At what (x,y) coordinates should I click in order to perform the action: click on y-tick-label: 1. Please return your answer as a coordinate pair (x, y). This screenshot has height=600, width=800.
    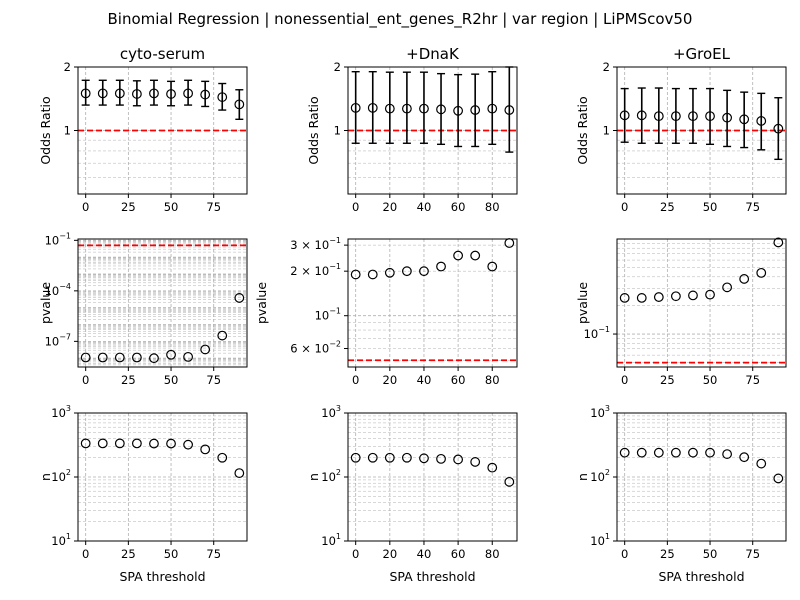
    Looking at the image, I should click on (606, 131).